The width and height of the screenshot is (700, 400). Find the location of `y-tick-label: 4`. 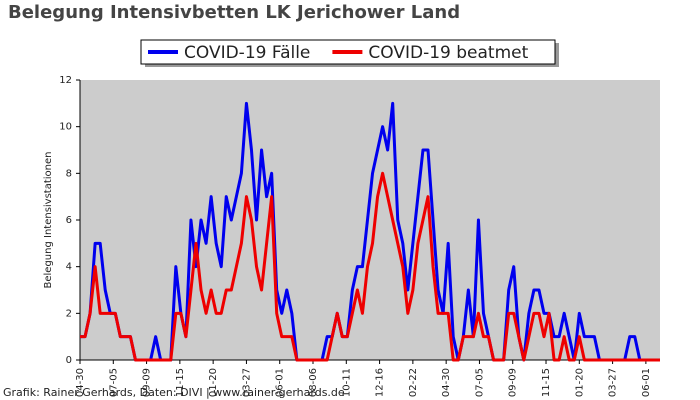

y-tick-label: 4 is located at coordinates (69, 267).